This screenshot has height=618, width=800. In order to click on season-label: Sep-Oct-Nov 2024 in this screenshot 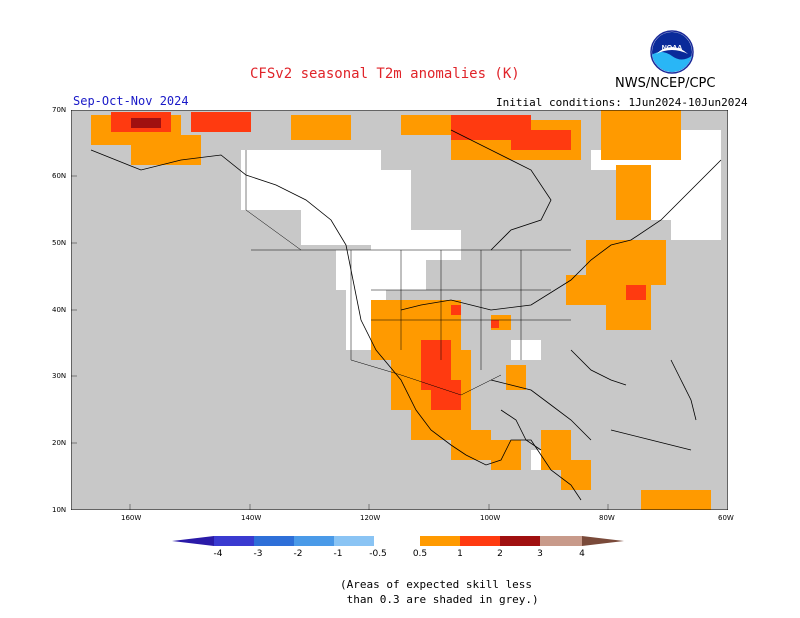, I will do `click(131, 101)`.